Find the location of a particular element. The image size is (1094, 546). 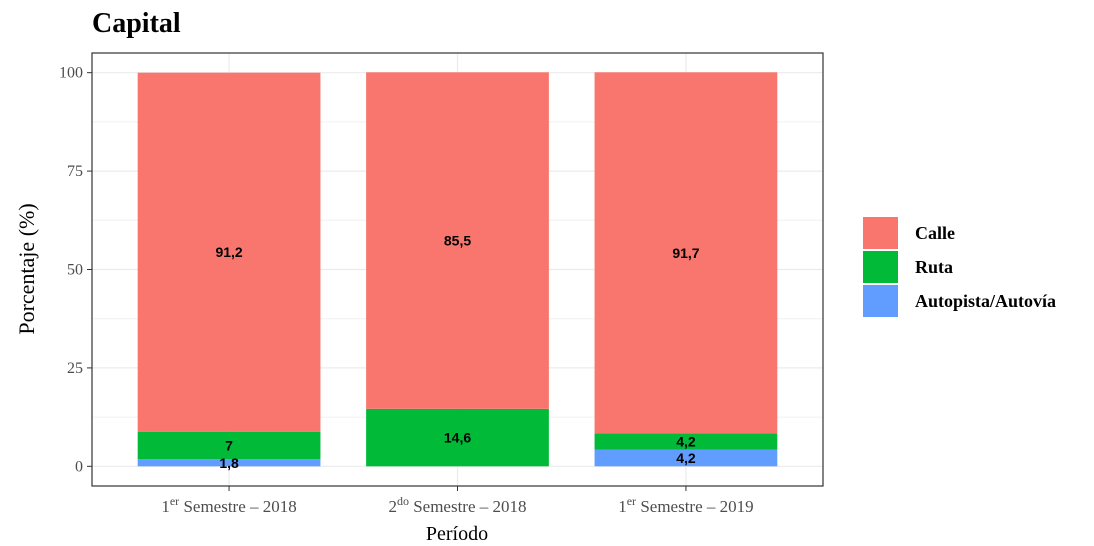

y-tick-label: 50 is located at coordinates (75, 270).